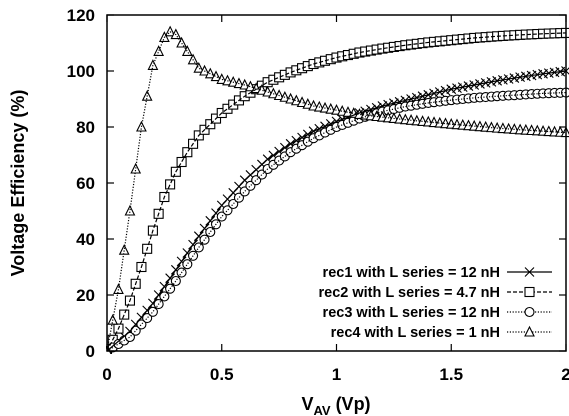 Image resolution: width=569 pixels, height=416 pixels. What do you see at coordinates (415, 333) in the screenshot?
I see `legend-label-4: rec4 with L series = 1 nH` at bounding box center [415, 333].